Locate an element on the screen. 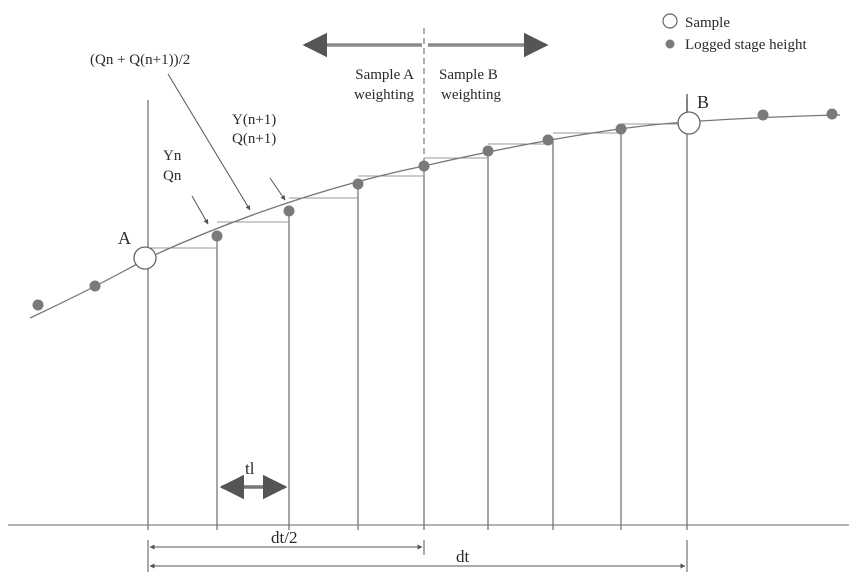 This screenshot has height=576, width=849. legend: Sample Logged stage height is located at coordinates (734, 33).